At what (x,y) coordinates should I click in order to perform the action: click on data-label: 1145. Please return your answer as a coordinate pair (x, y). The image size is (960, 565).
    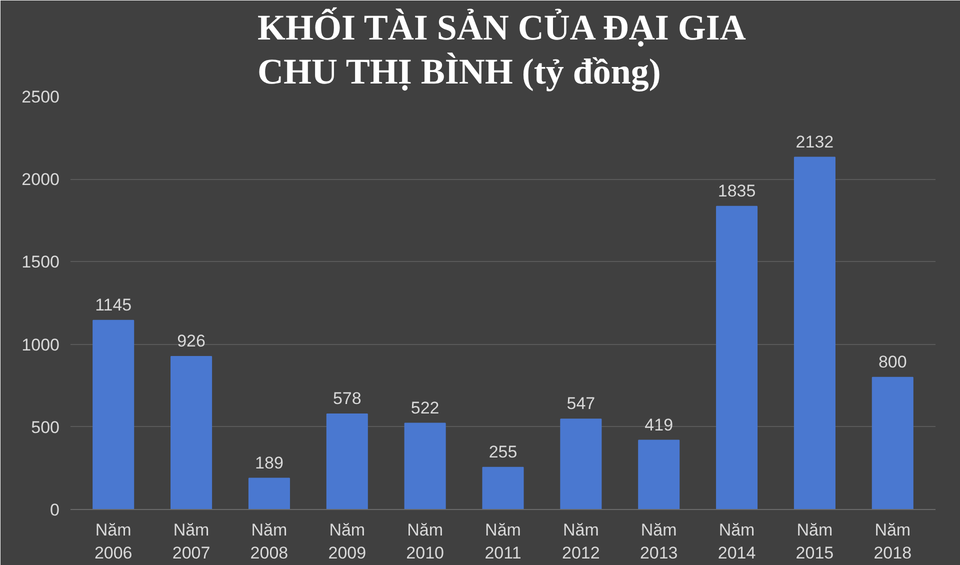
    Looking at the image, I should click on (113, 304).